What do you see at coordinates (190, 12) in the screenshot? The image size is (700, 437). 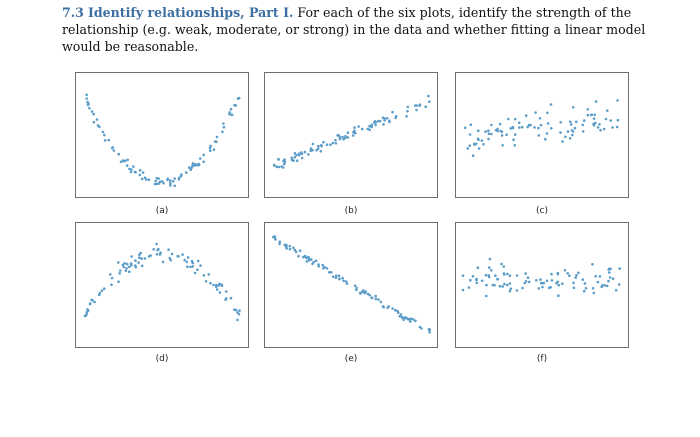 I see `problem-heading: Identify relationships, Part I.` at bounding box center [190, 12].